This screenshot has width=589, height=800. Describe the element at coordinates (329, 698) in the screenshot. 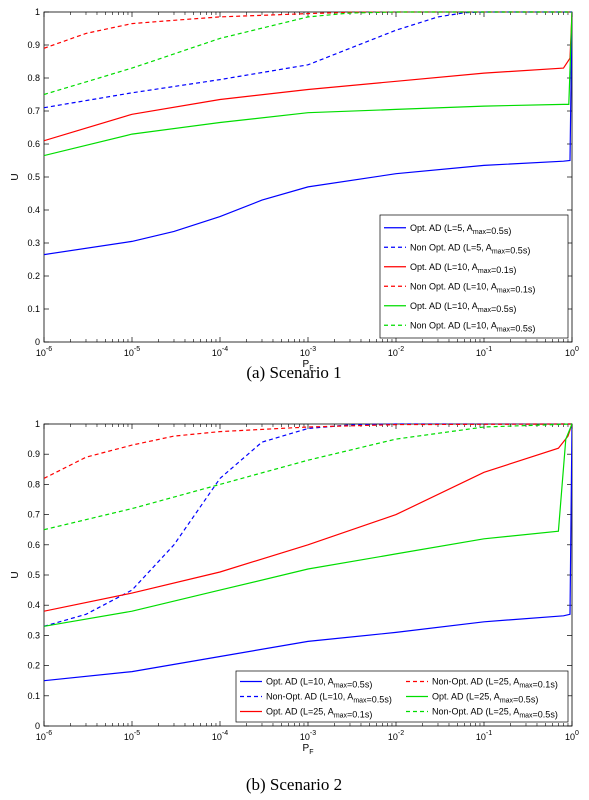

I see `legend-label: Non-Opt. AD (L=10, Amax=0.5s)` at that location.